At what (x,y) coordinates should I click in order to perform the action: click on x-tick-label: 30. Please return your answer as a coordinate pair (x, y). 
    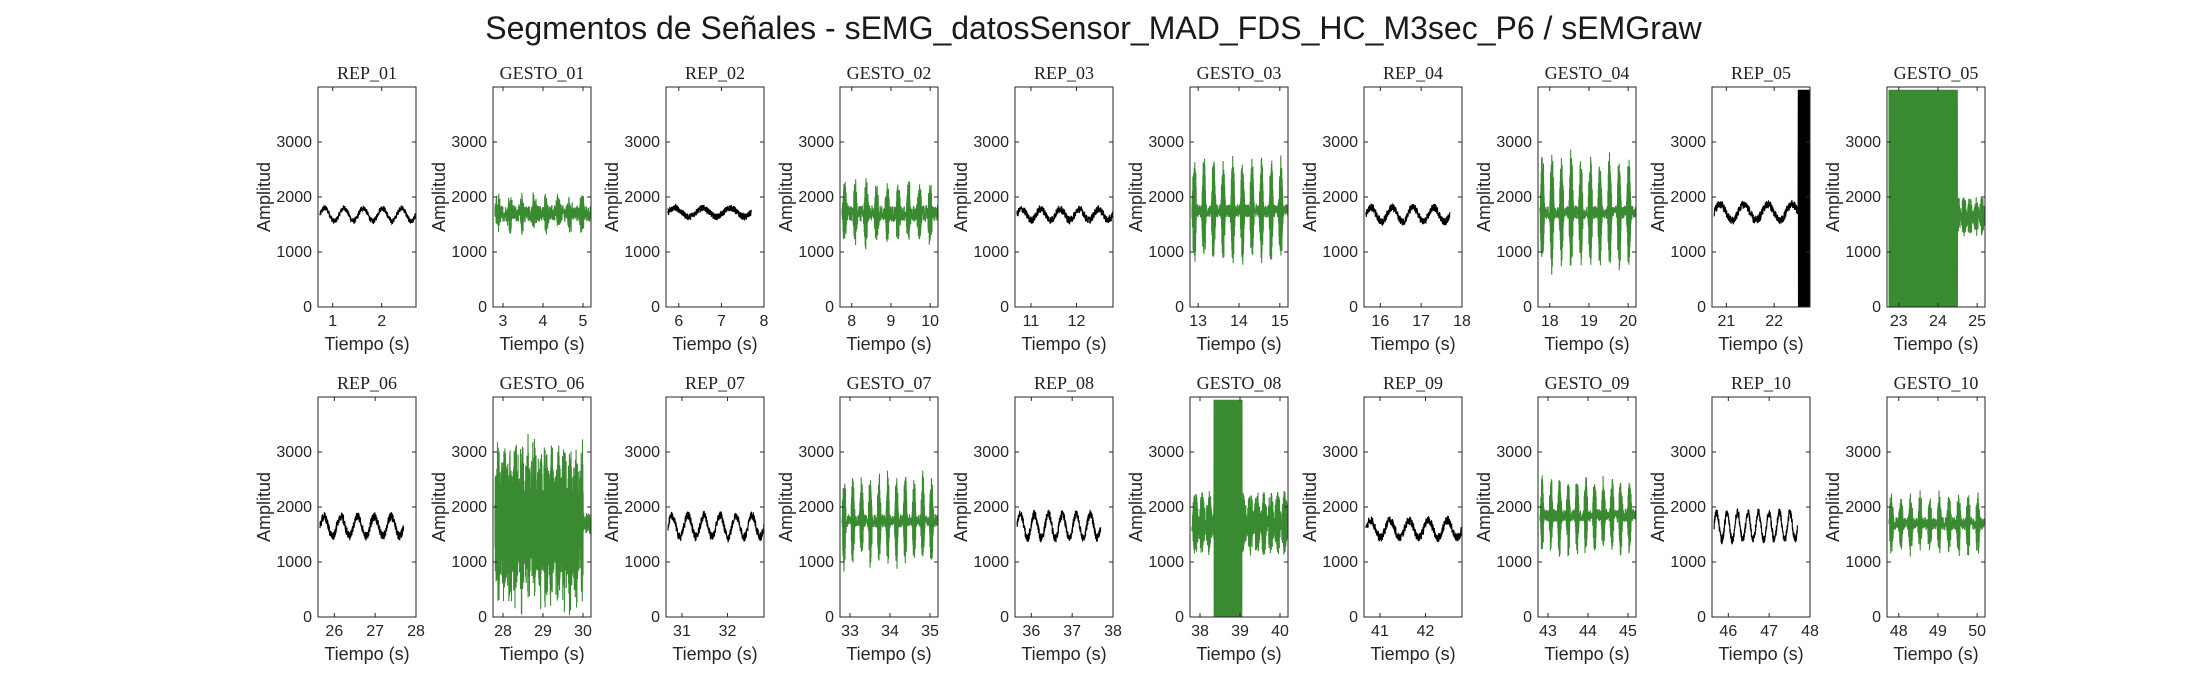
    Looking at the image, I should click on (583, 631).